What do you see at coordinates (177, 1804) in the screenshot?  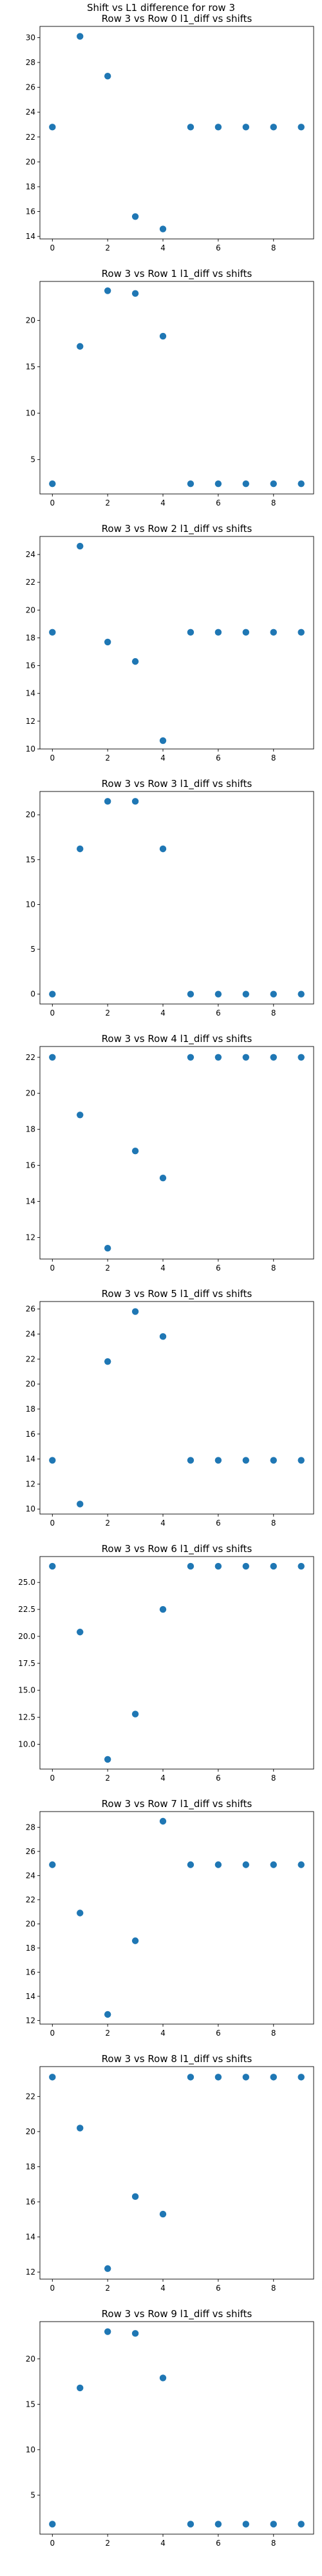 I see `subplot-title: Row 3 vs Row 7 l1_diff vs shifts` at bounding box center [177, 1804].